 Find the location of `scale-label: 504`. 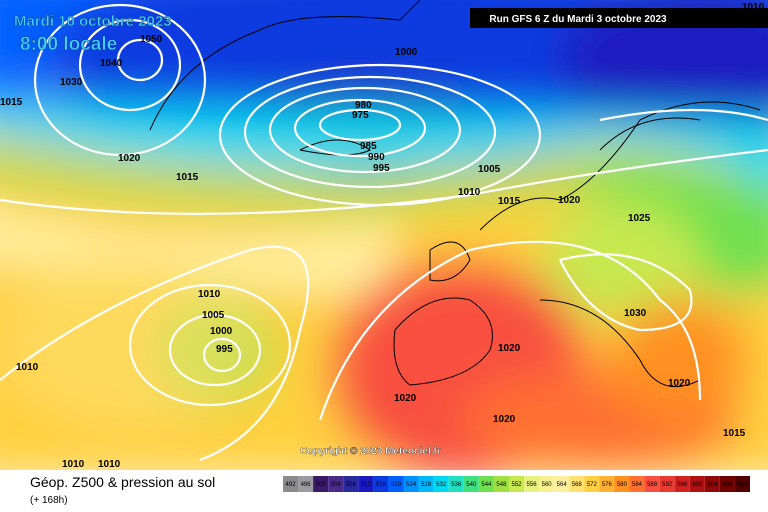

scale-label: 504 is located at coordinates (336, 485).